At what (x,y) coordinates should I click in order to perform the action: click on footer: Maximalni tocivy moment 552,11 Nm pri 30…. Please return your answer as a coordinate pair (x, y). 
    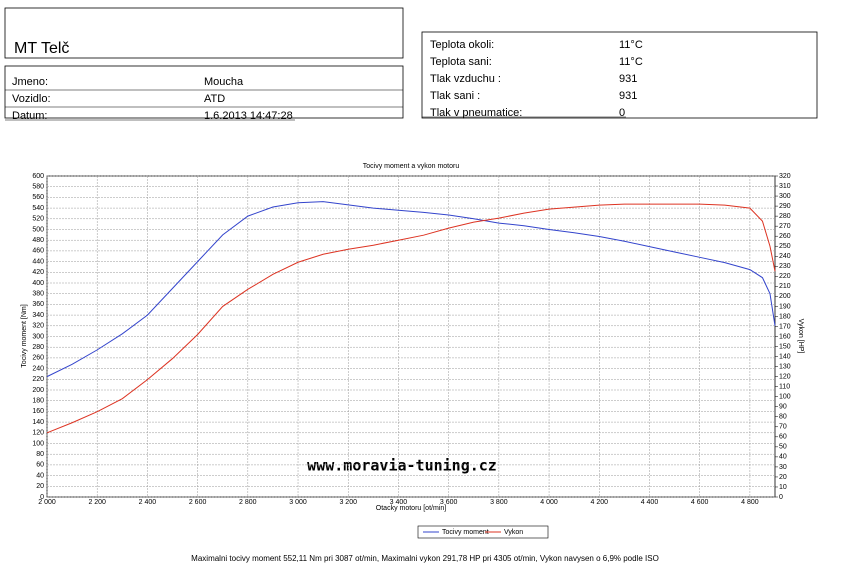
    Looking at the image, I should click on (425, 558).